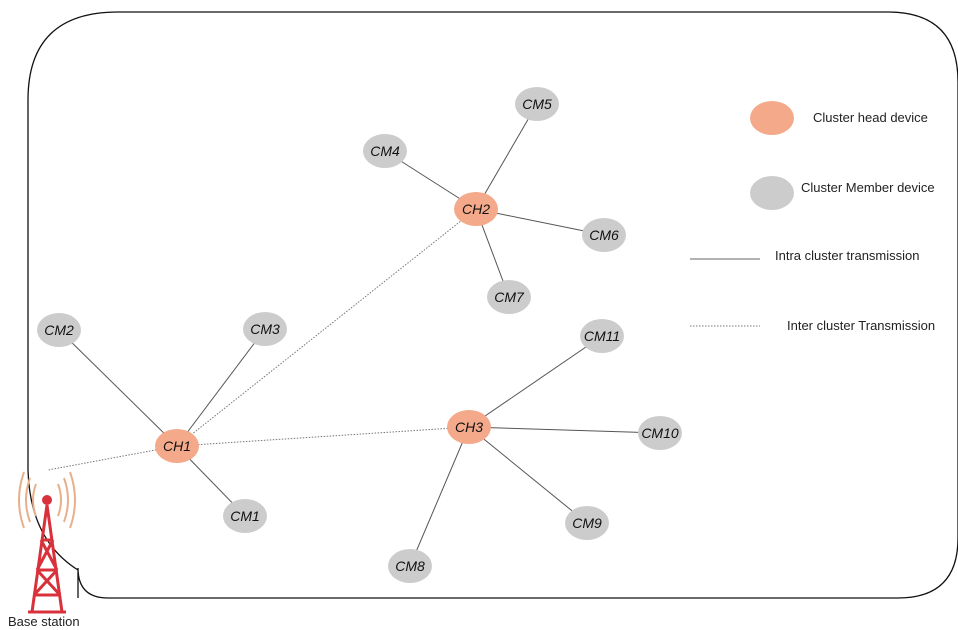 The image size is (958, 630). I want to click on inter-link-ch1-bs, so click(112, 458).